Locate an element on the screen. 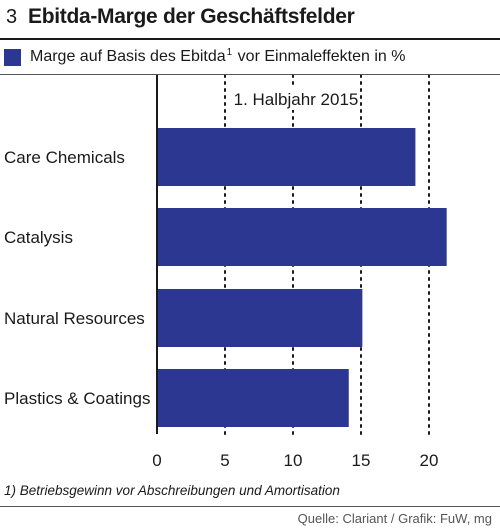 This screenshot has height=531, width=500. x-tick-label: 0 is located at coordinates (156, 460).